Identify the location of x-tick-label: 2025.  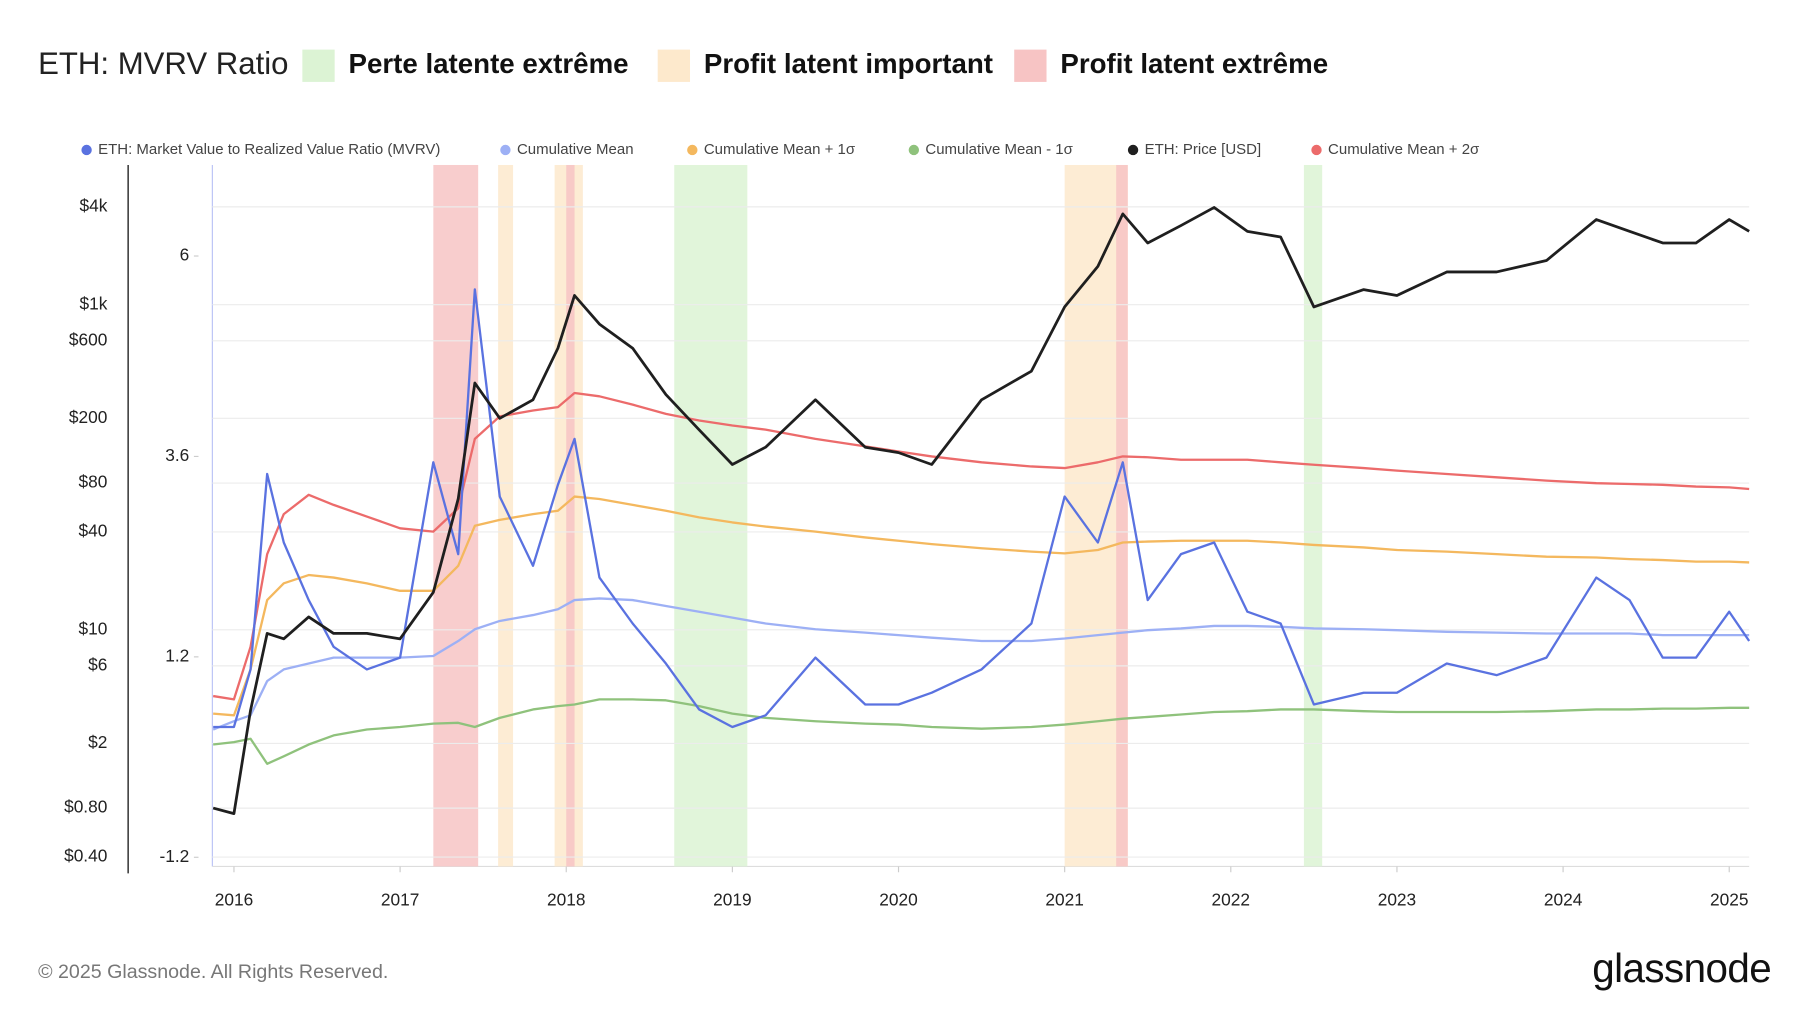
(1729, 900).